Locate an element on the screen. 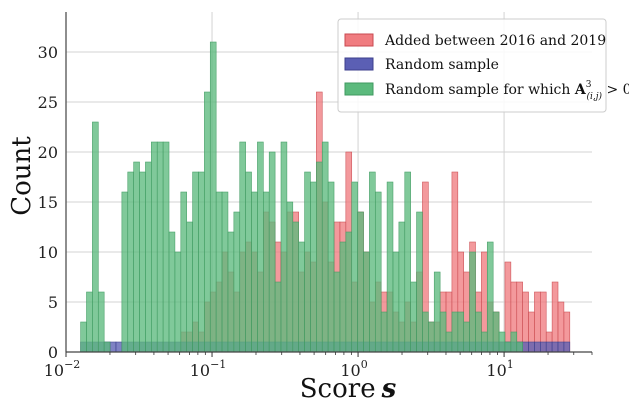  legend-swatch-random-a3 is located at coordinates (359, 89).